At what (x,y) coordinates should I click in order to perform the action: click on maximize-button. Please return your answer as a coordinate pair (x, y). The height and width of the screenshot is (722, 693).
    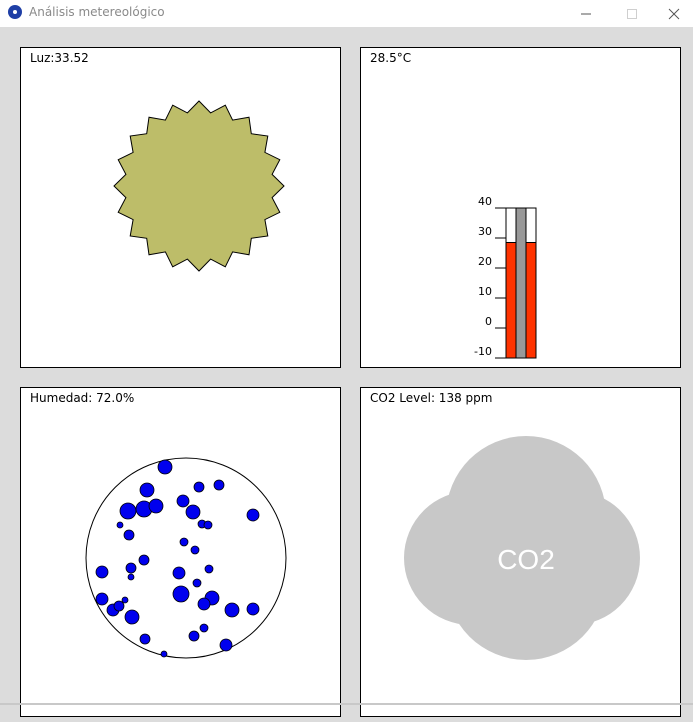
    Looking at the image, I should click on (632, 13).